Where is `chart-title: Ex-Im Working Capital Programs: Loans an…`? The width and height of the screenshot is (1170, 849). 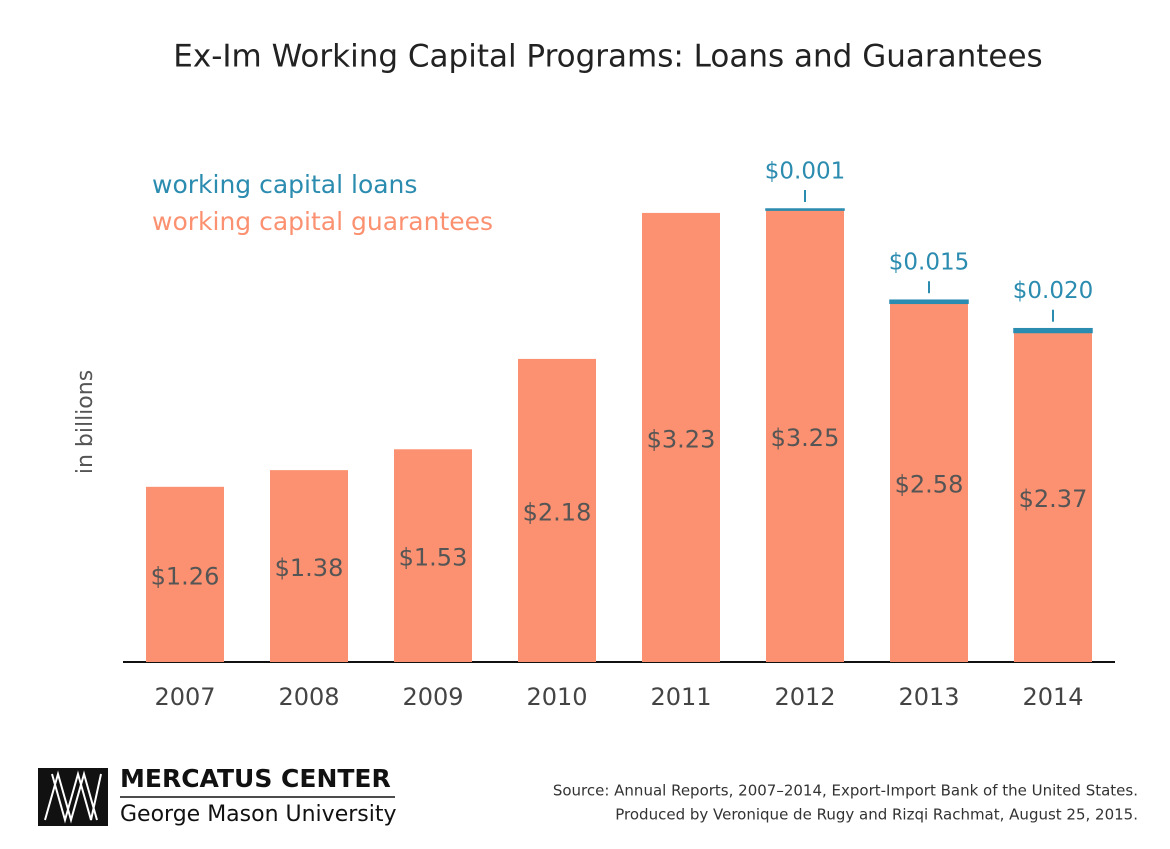
chart-title: Ex-Im Working Capital Programs: Loans an… is located at coordinates (607, 57).